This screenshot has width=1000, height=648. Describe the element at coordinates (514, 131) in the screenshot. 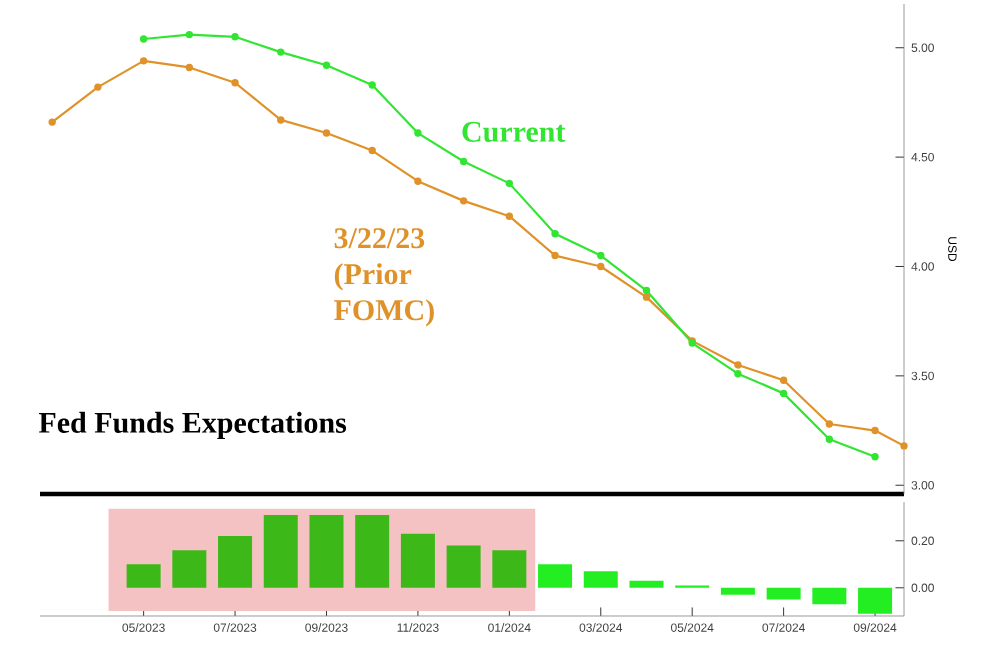

I see `series-label: Current` at that location.